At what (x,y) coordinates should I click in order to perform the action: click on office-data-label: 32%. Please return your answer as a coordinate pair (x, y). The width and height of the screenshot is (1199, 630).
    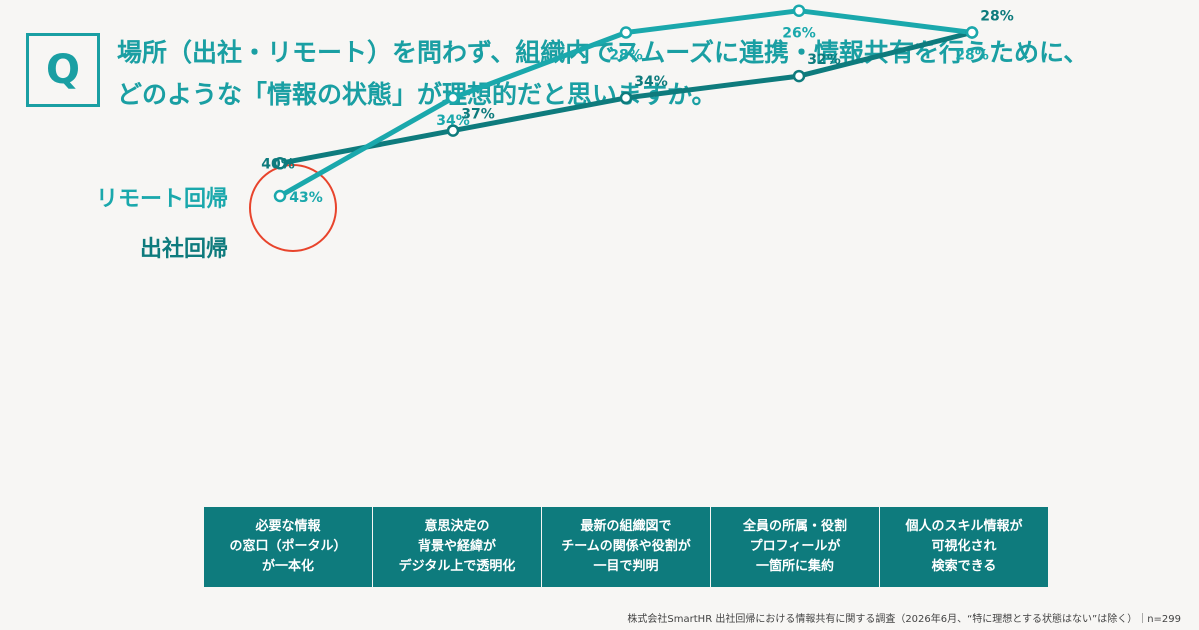
    Looking at the image, I should click on (824, 60).